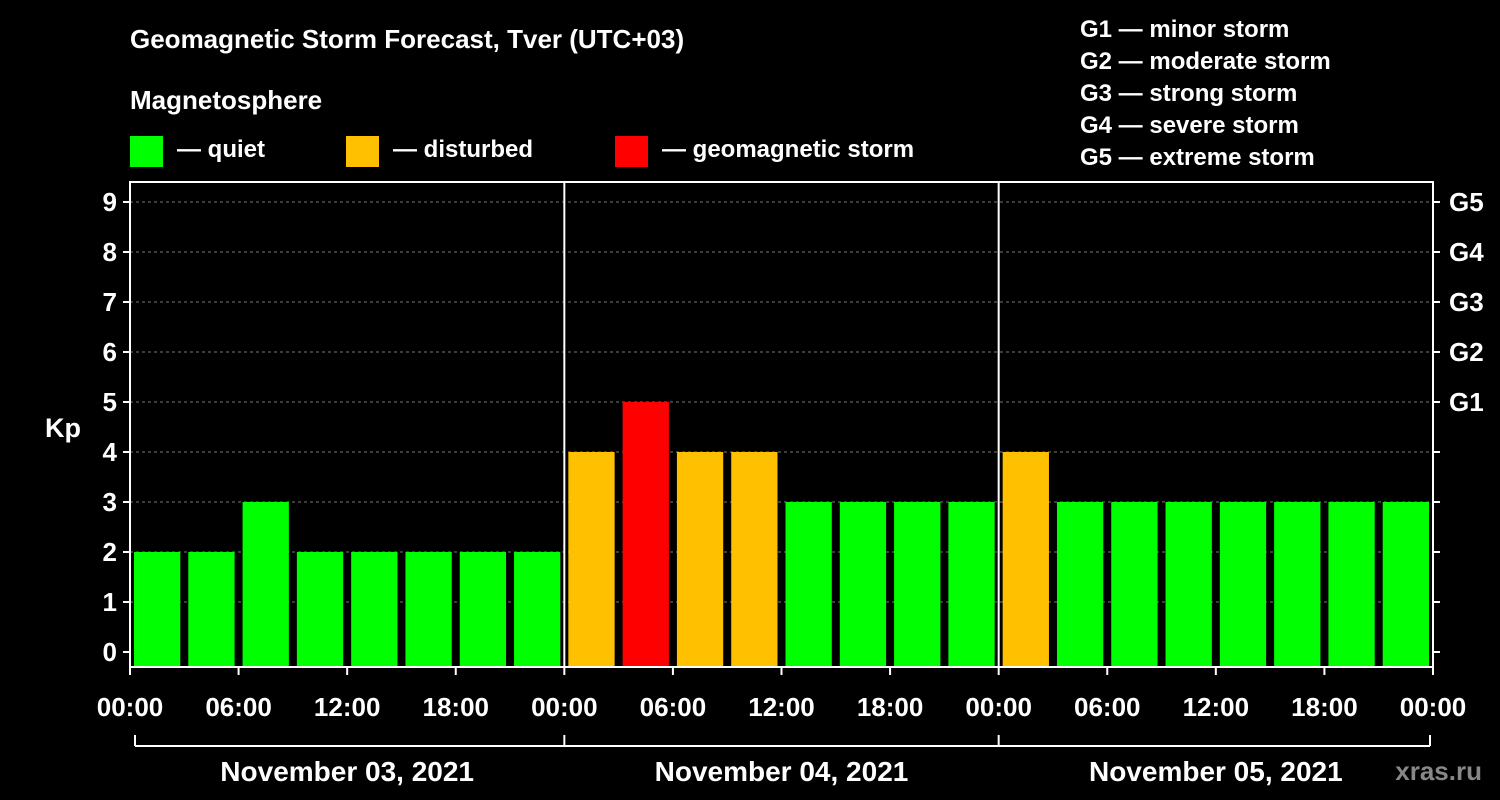 The width and height of the screenshot is (1500, 800). Describe the element at coordinates (1466, 352) in the screenshot. I see `right-tick-label-g2: G2` at that location.